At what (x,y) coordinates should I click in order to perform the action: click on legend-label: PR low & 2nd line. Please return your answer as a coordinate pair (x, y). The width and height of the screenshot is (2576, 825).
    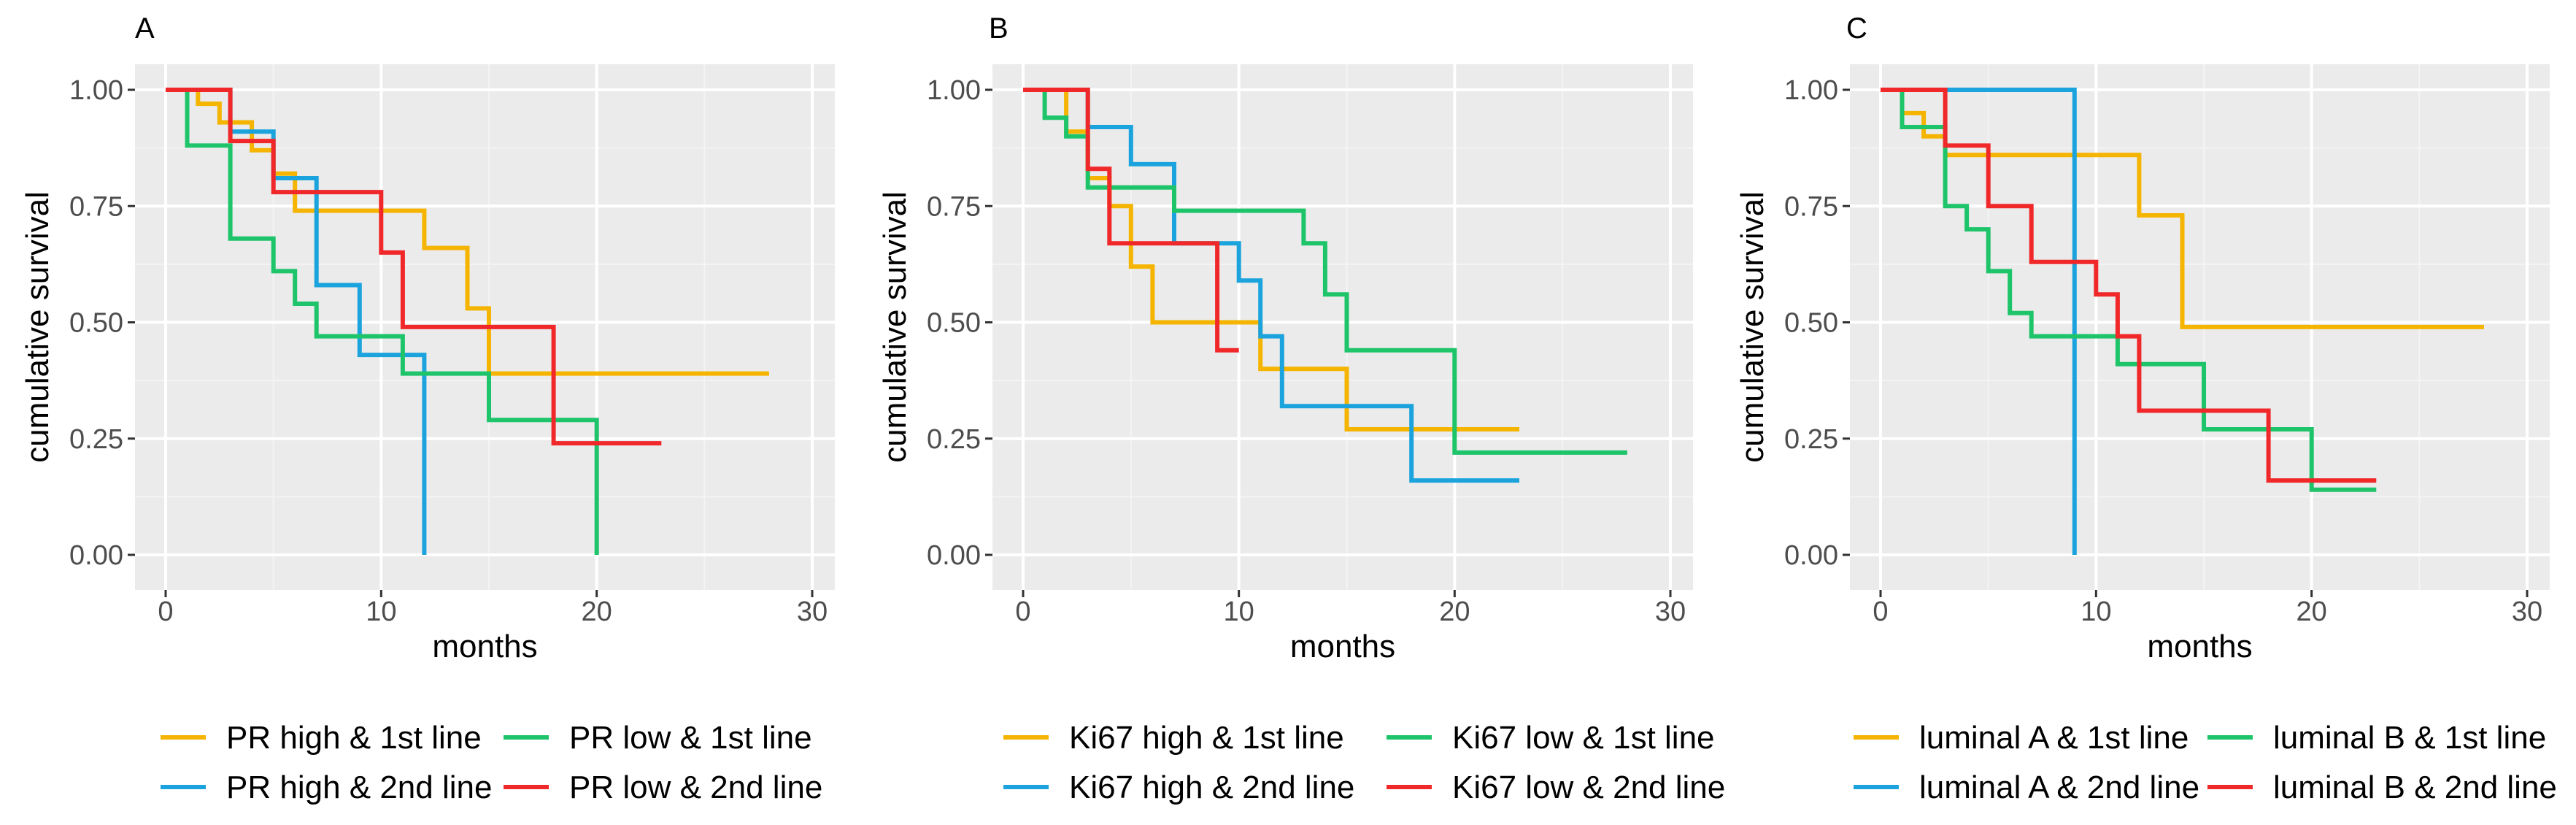
    Looking at the image, I should click on (695, 787).